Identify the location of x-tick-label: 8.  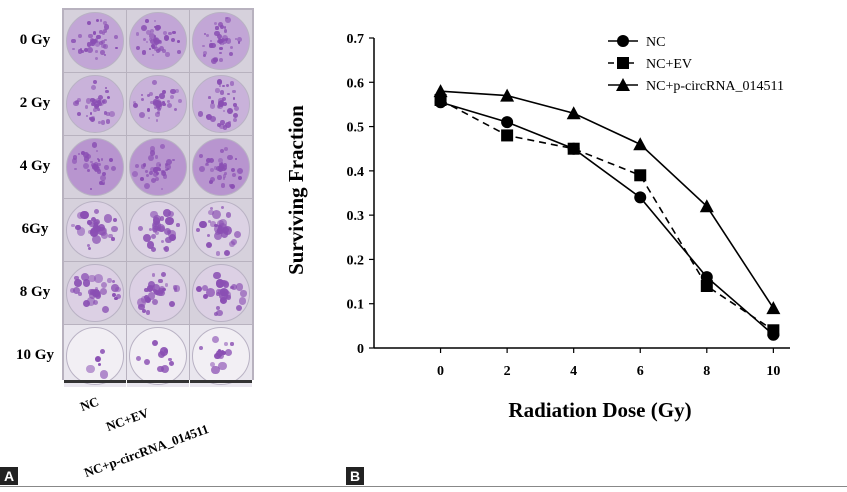
(706, 371).